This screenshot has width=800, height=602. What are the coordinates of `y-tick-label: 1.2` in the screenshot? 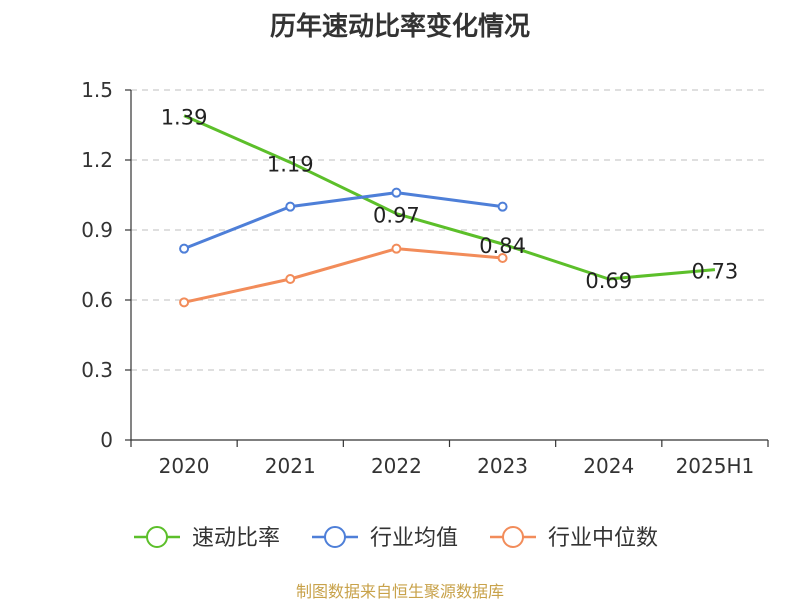 It's located at (97, 160).